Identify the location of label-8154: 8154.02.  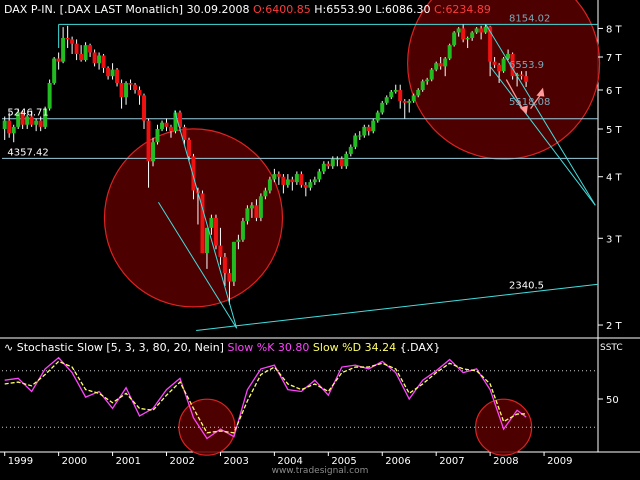
(529, 18).